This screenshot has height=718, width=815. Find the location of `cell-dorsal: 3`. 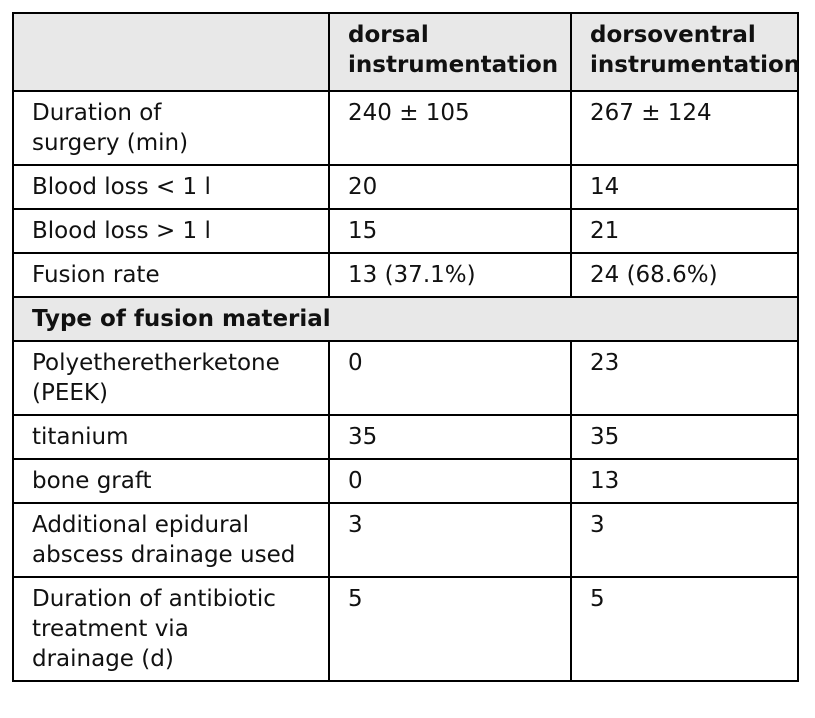

cell-dorsal: 3 is located at coordinates (450, 540).